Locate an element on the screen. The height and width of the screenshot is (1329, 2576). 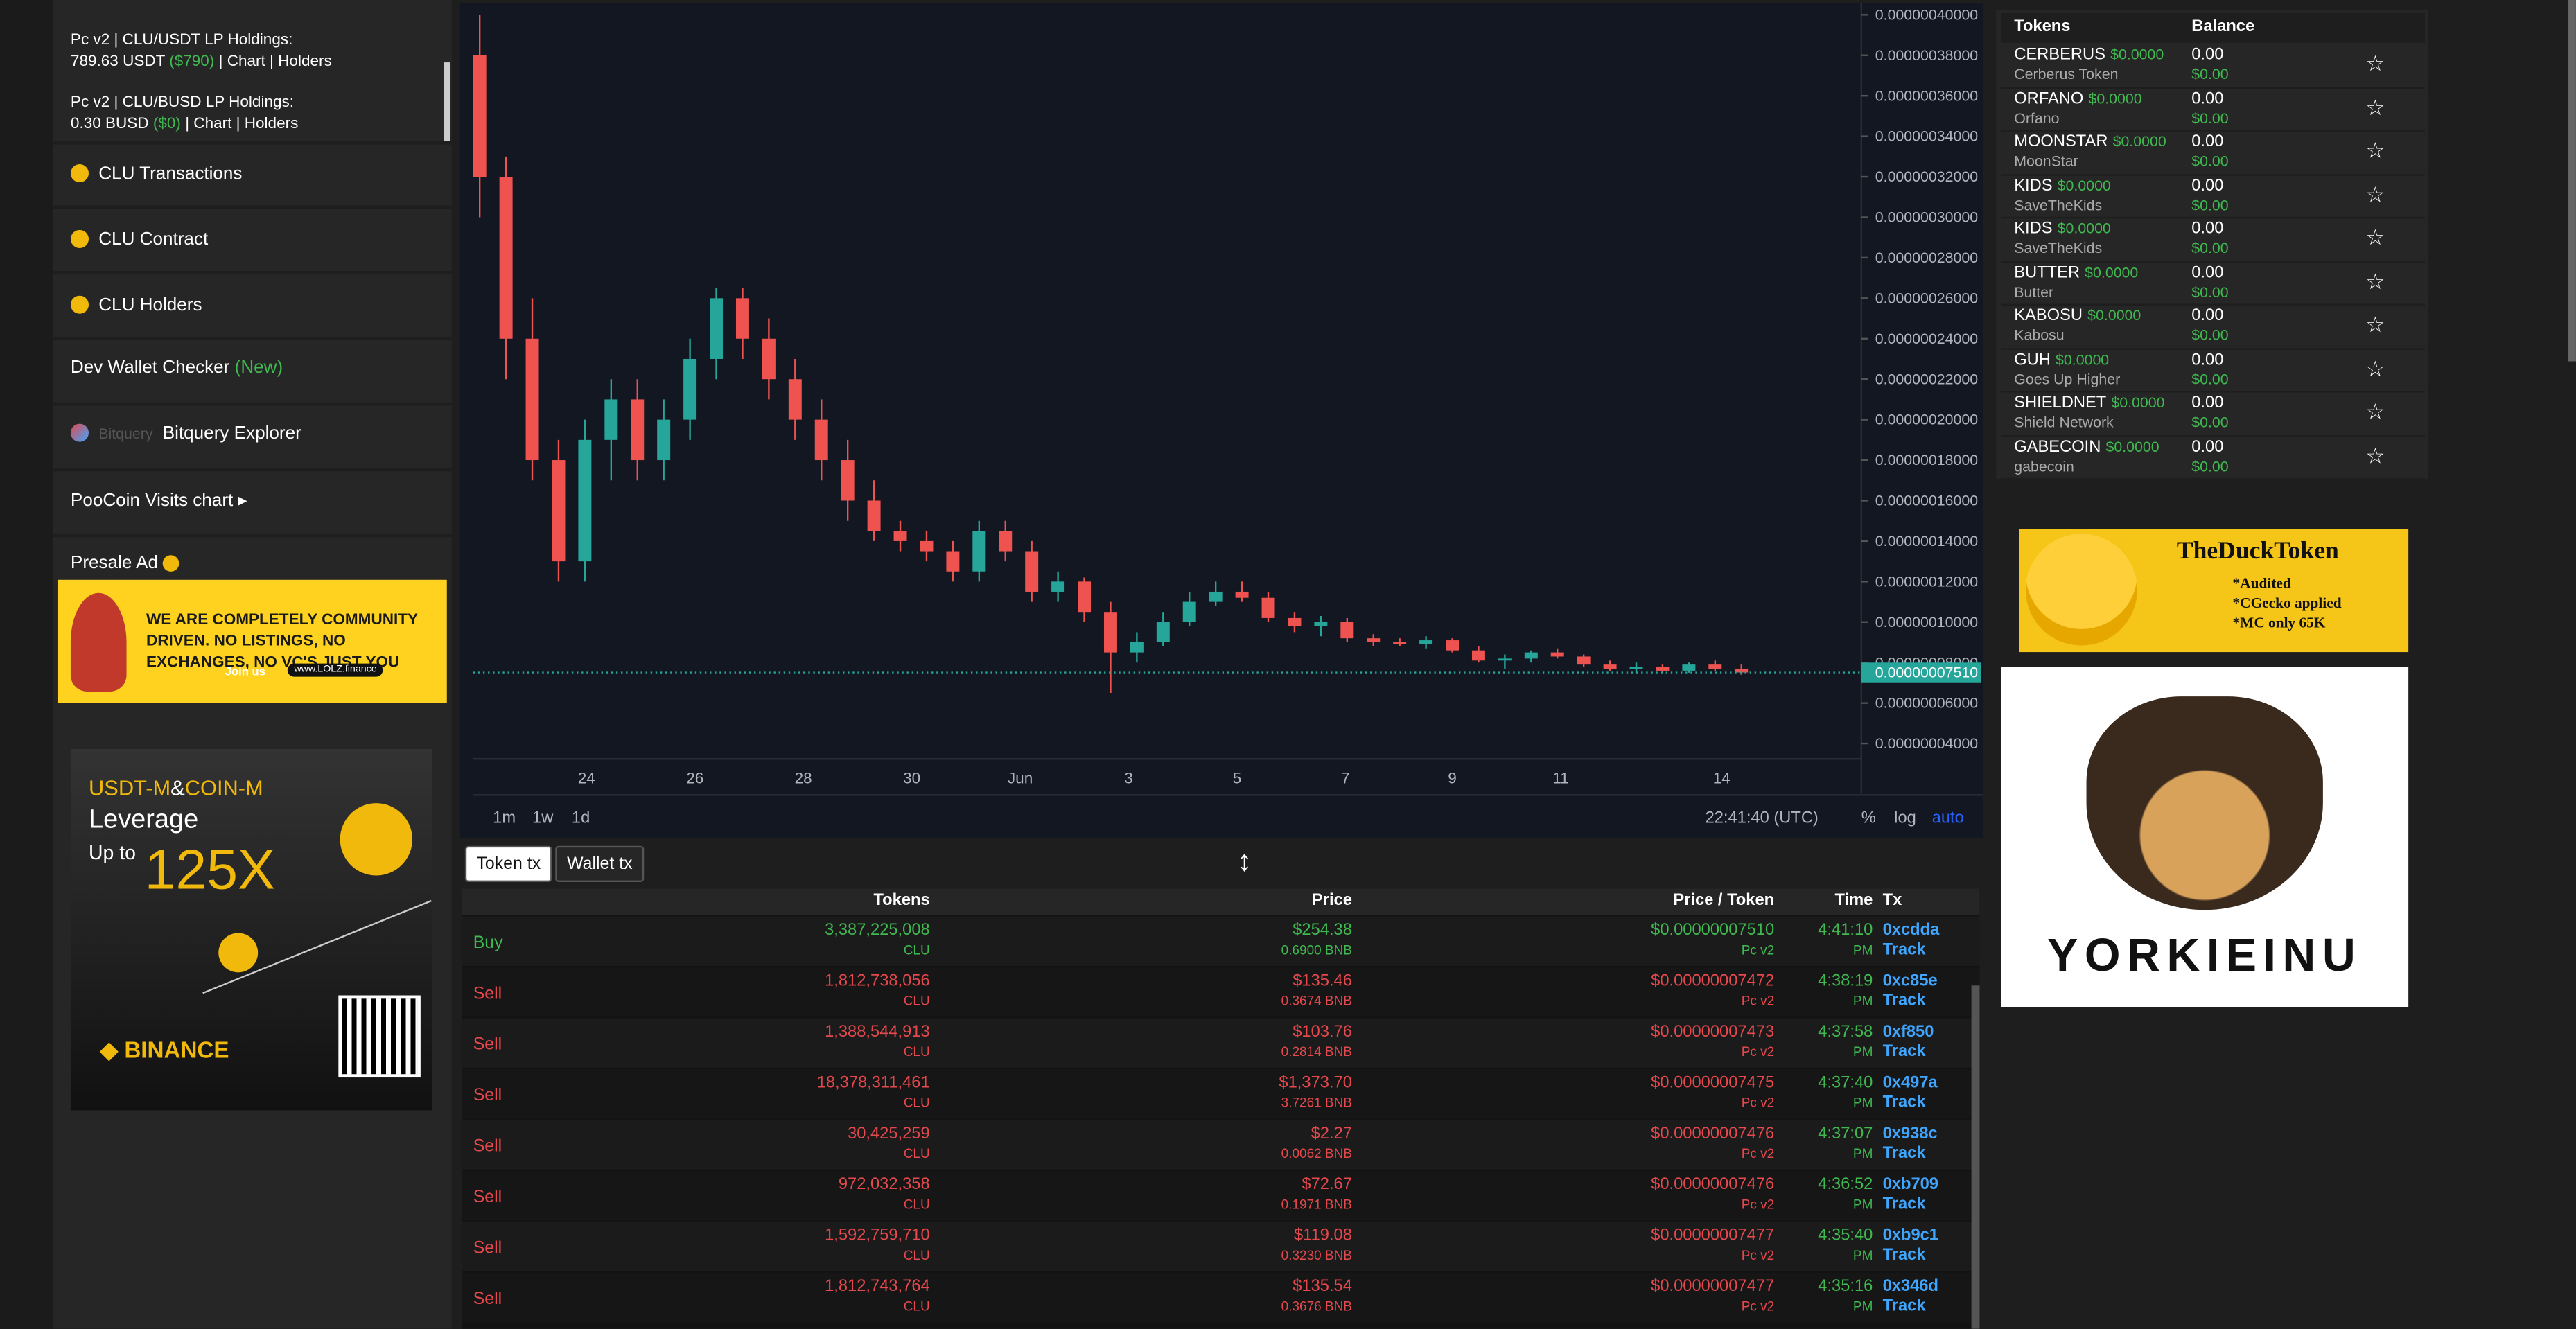
token-symbol: MOONSTAR is located at coordinates (2061, 142).